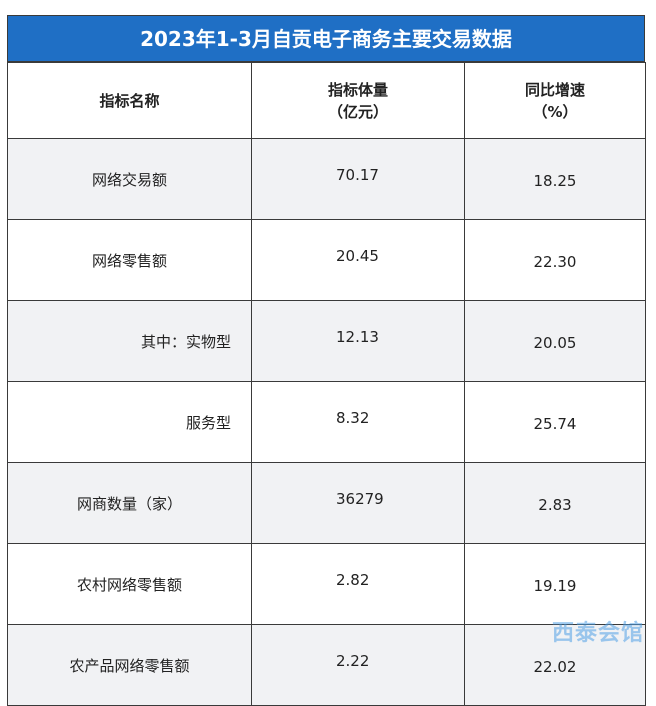 The image size is (656, 706). I want to click on row-label: 网络交易额, so click(129, 179).